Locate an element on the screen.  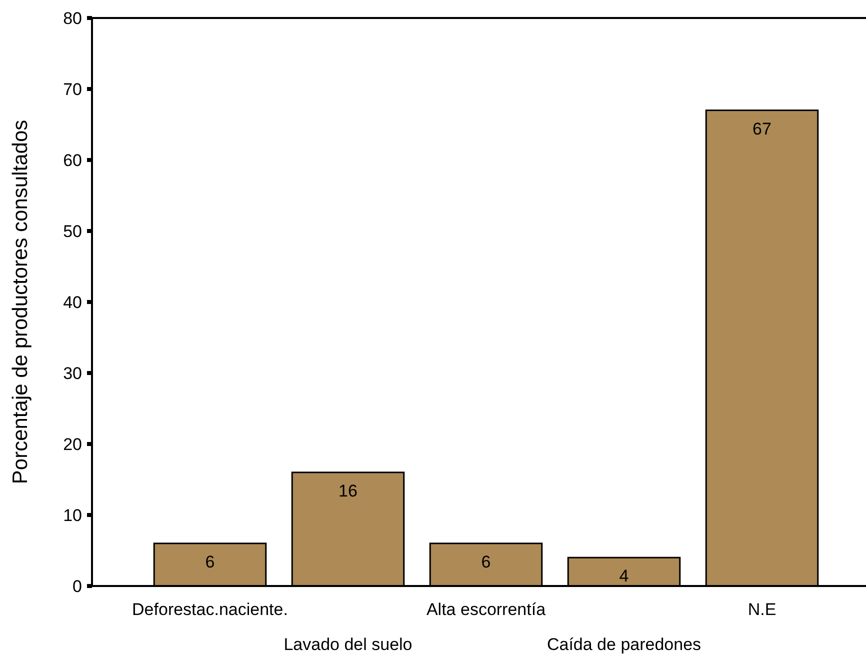
y-tick-label: 40 is located at coordinates (72, 302).